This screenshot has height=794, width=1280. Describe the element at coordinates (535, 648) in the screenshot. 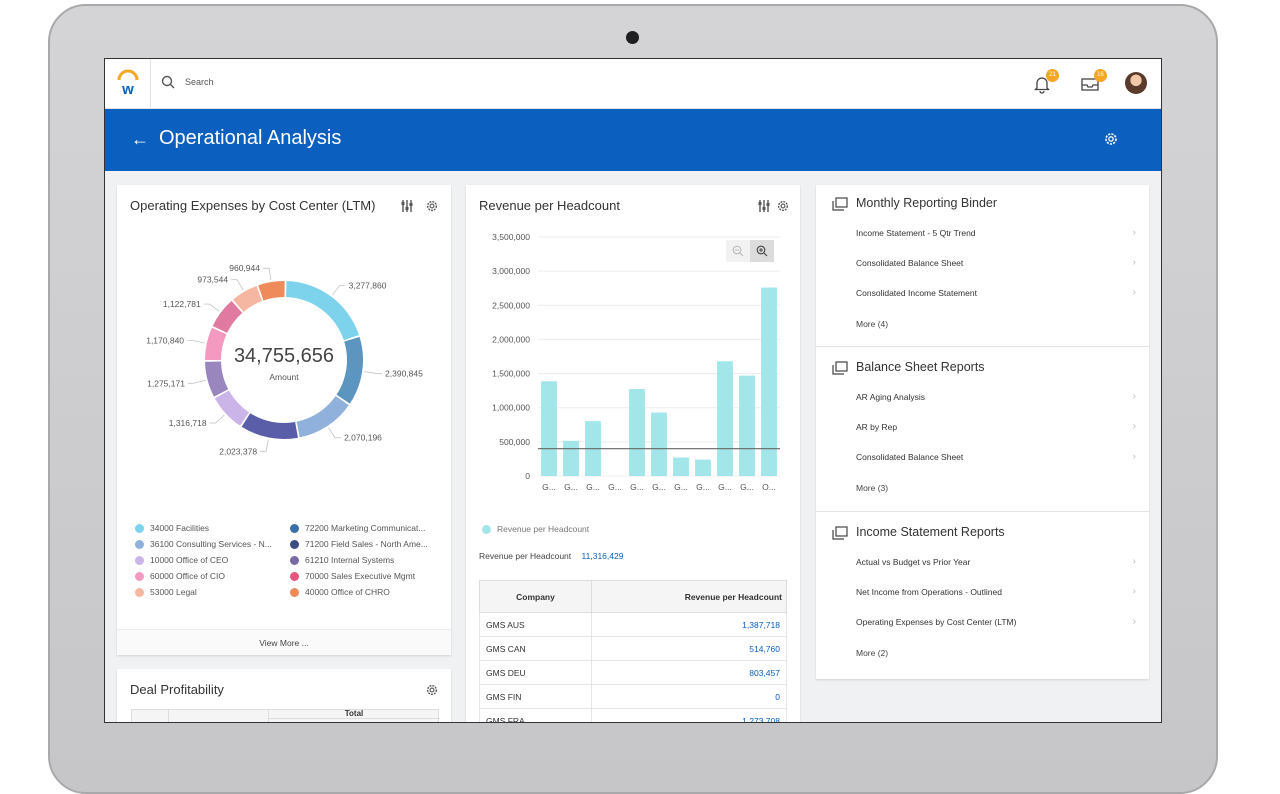

I see `company-cell: GMS CAN` at that location.